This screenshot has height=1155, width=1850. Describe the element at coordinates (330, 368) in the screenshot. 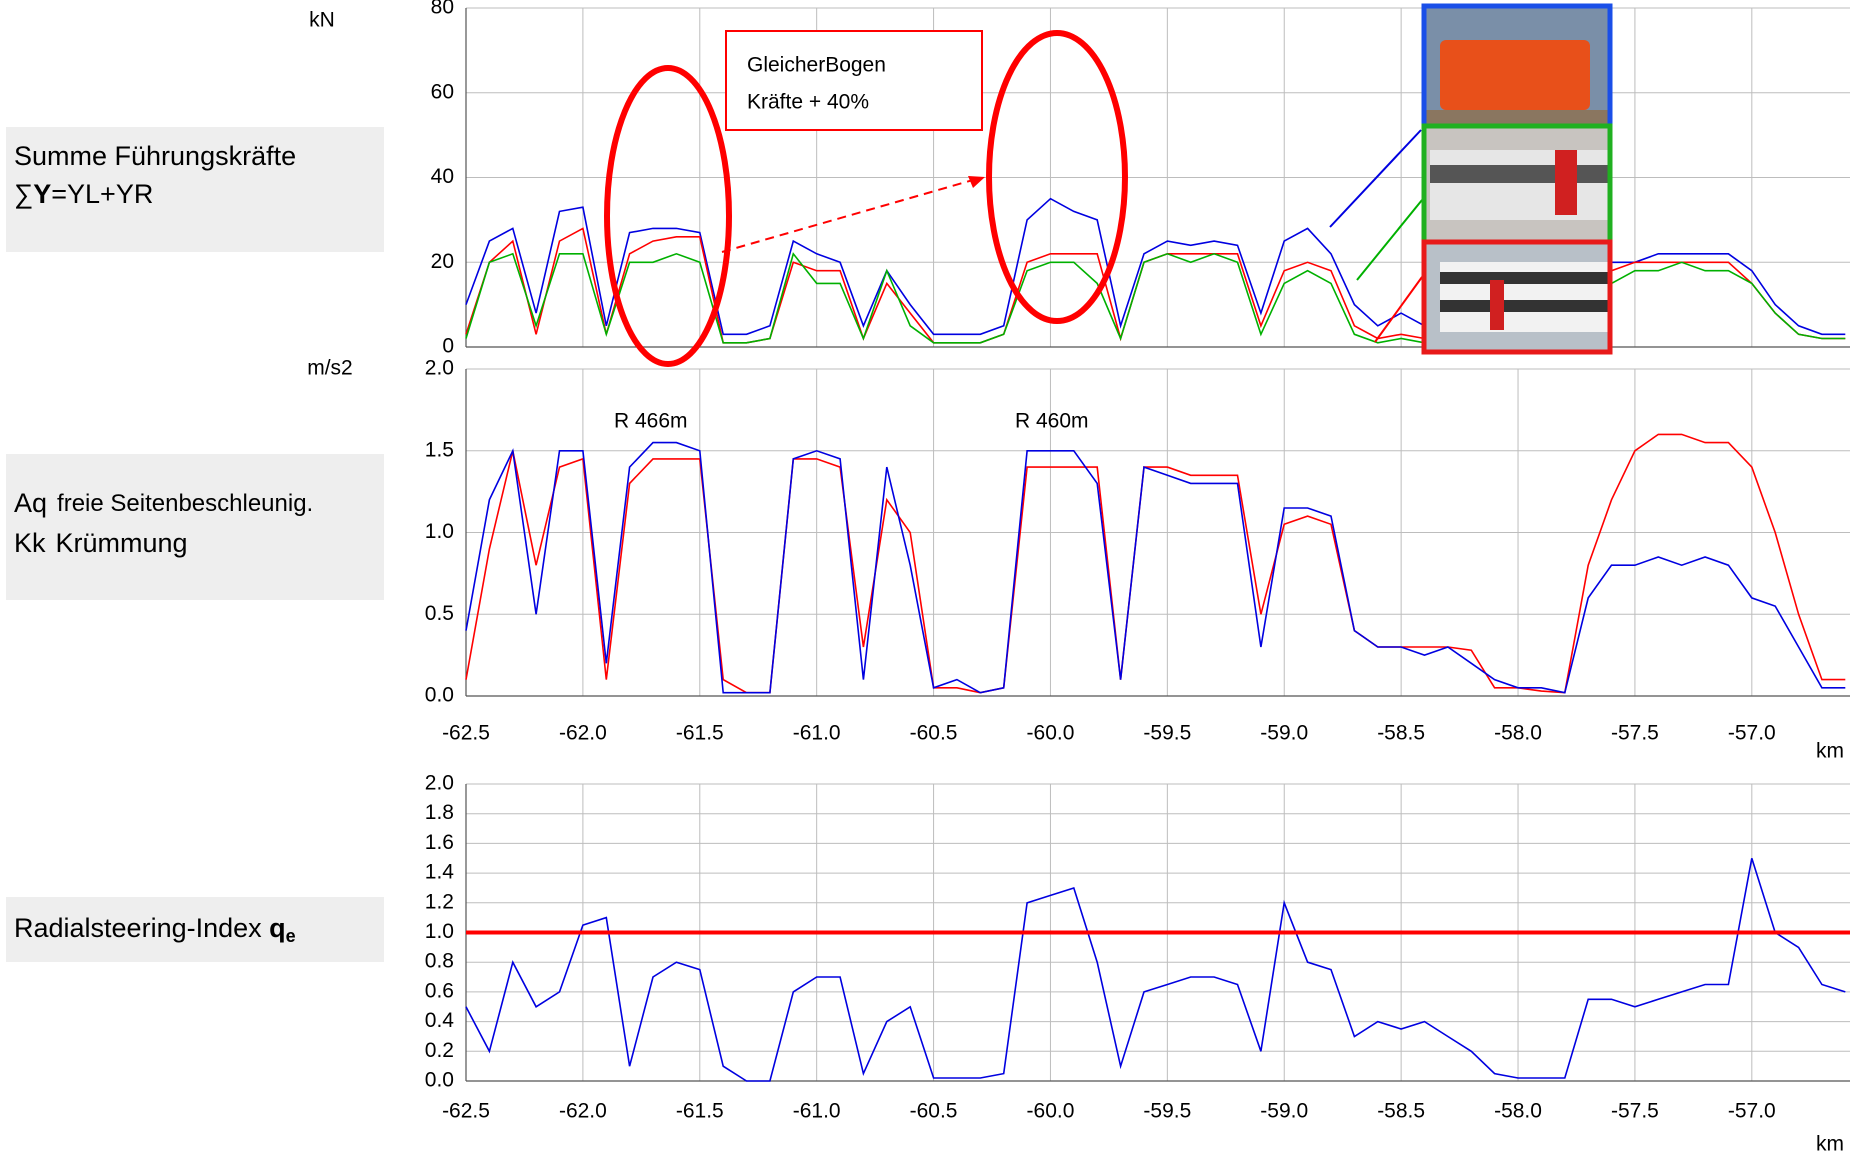

I see `y-axis-label: m/s2` at that location.